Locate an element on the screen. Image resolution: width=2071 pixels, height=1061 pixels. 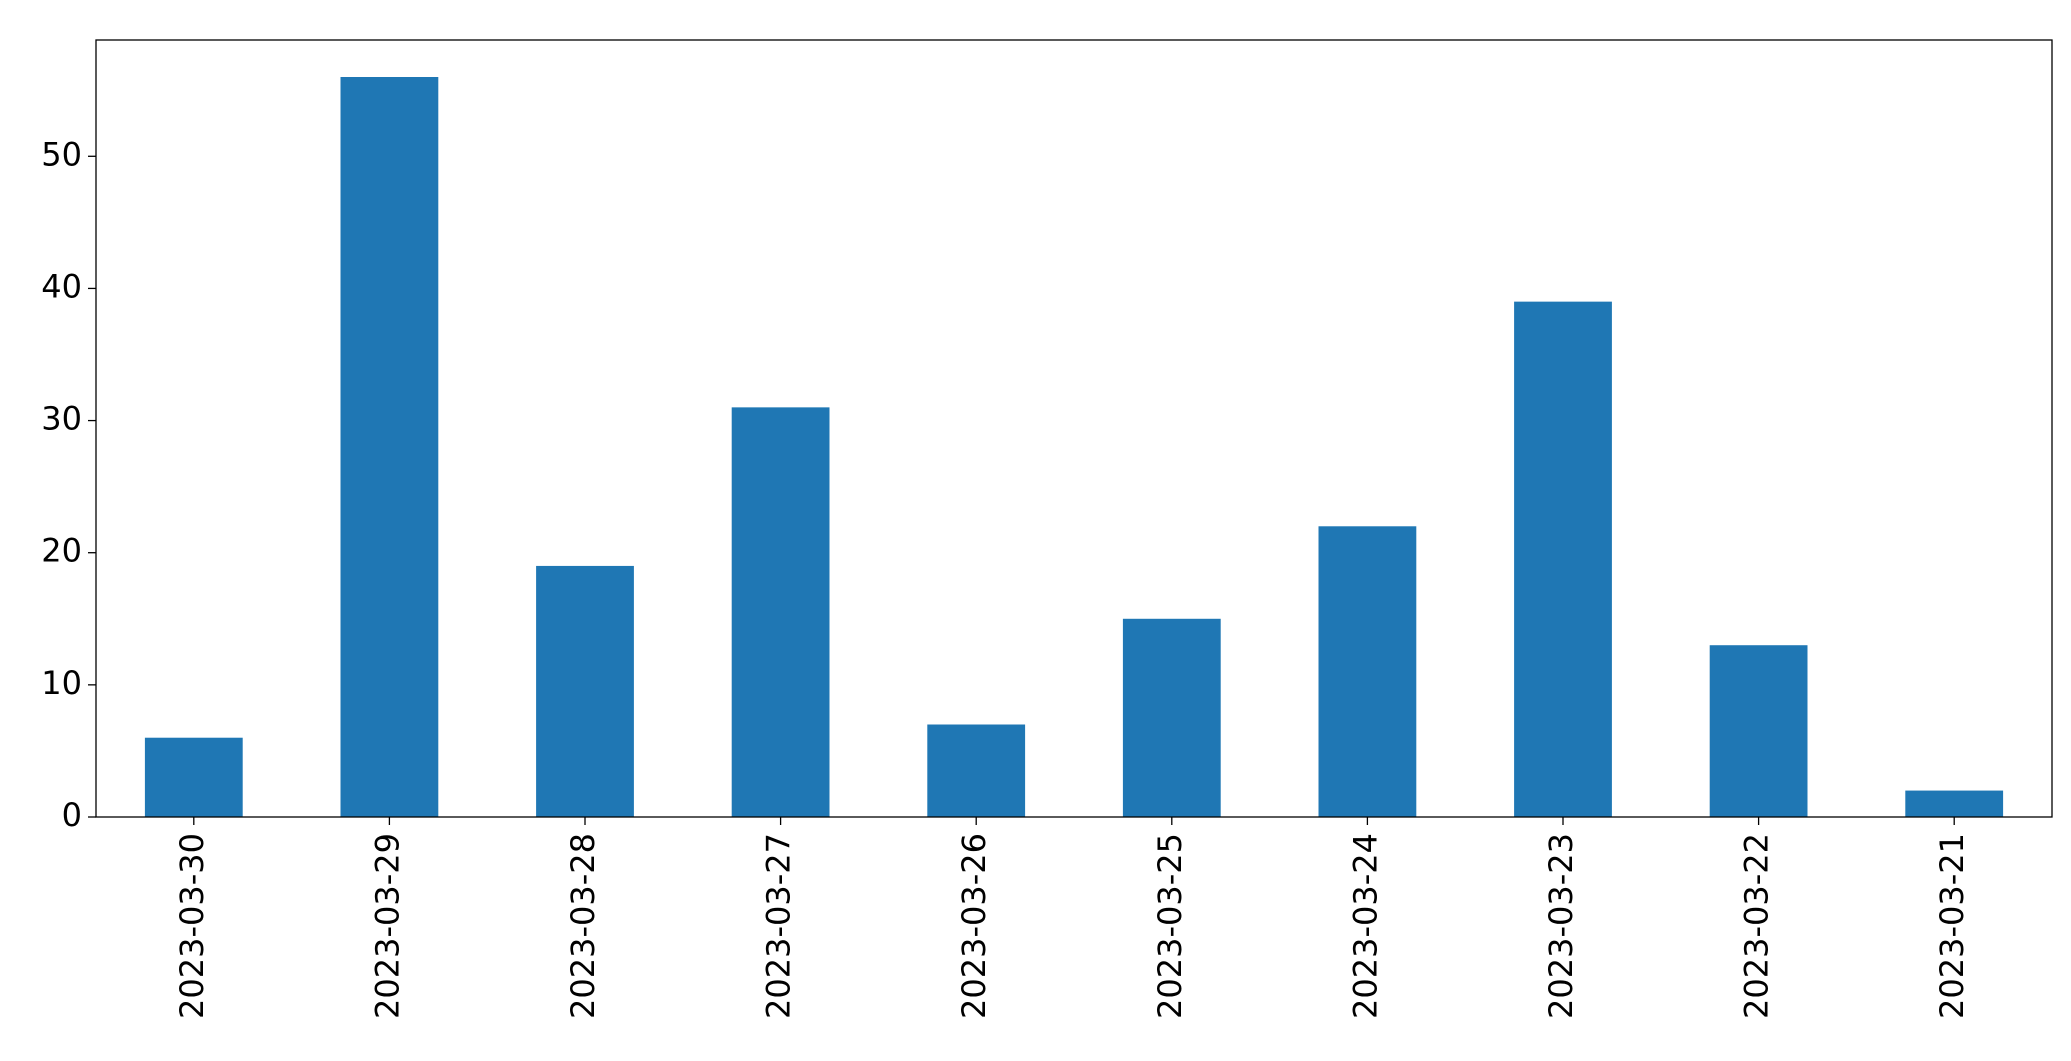
x-tick-label: 2023-03-26 is located at coordinates (974, 926).